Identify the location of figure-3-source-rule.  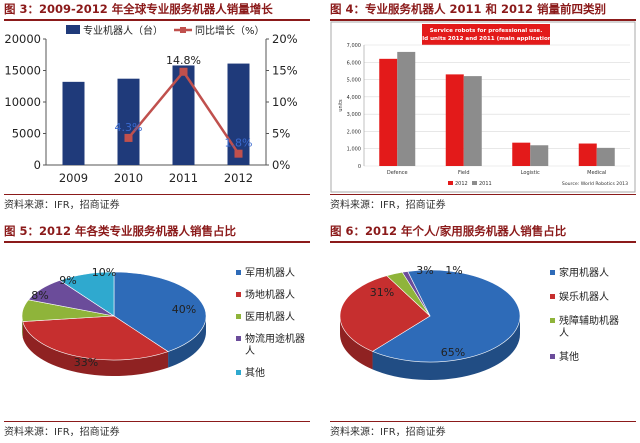
(157, 194).